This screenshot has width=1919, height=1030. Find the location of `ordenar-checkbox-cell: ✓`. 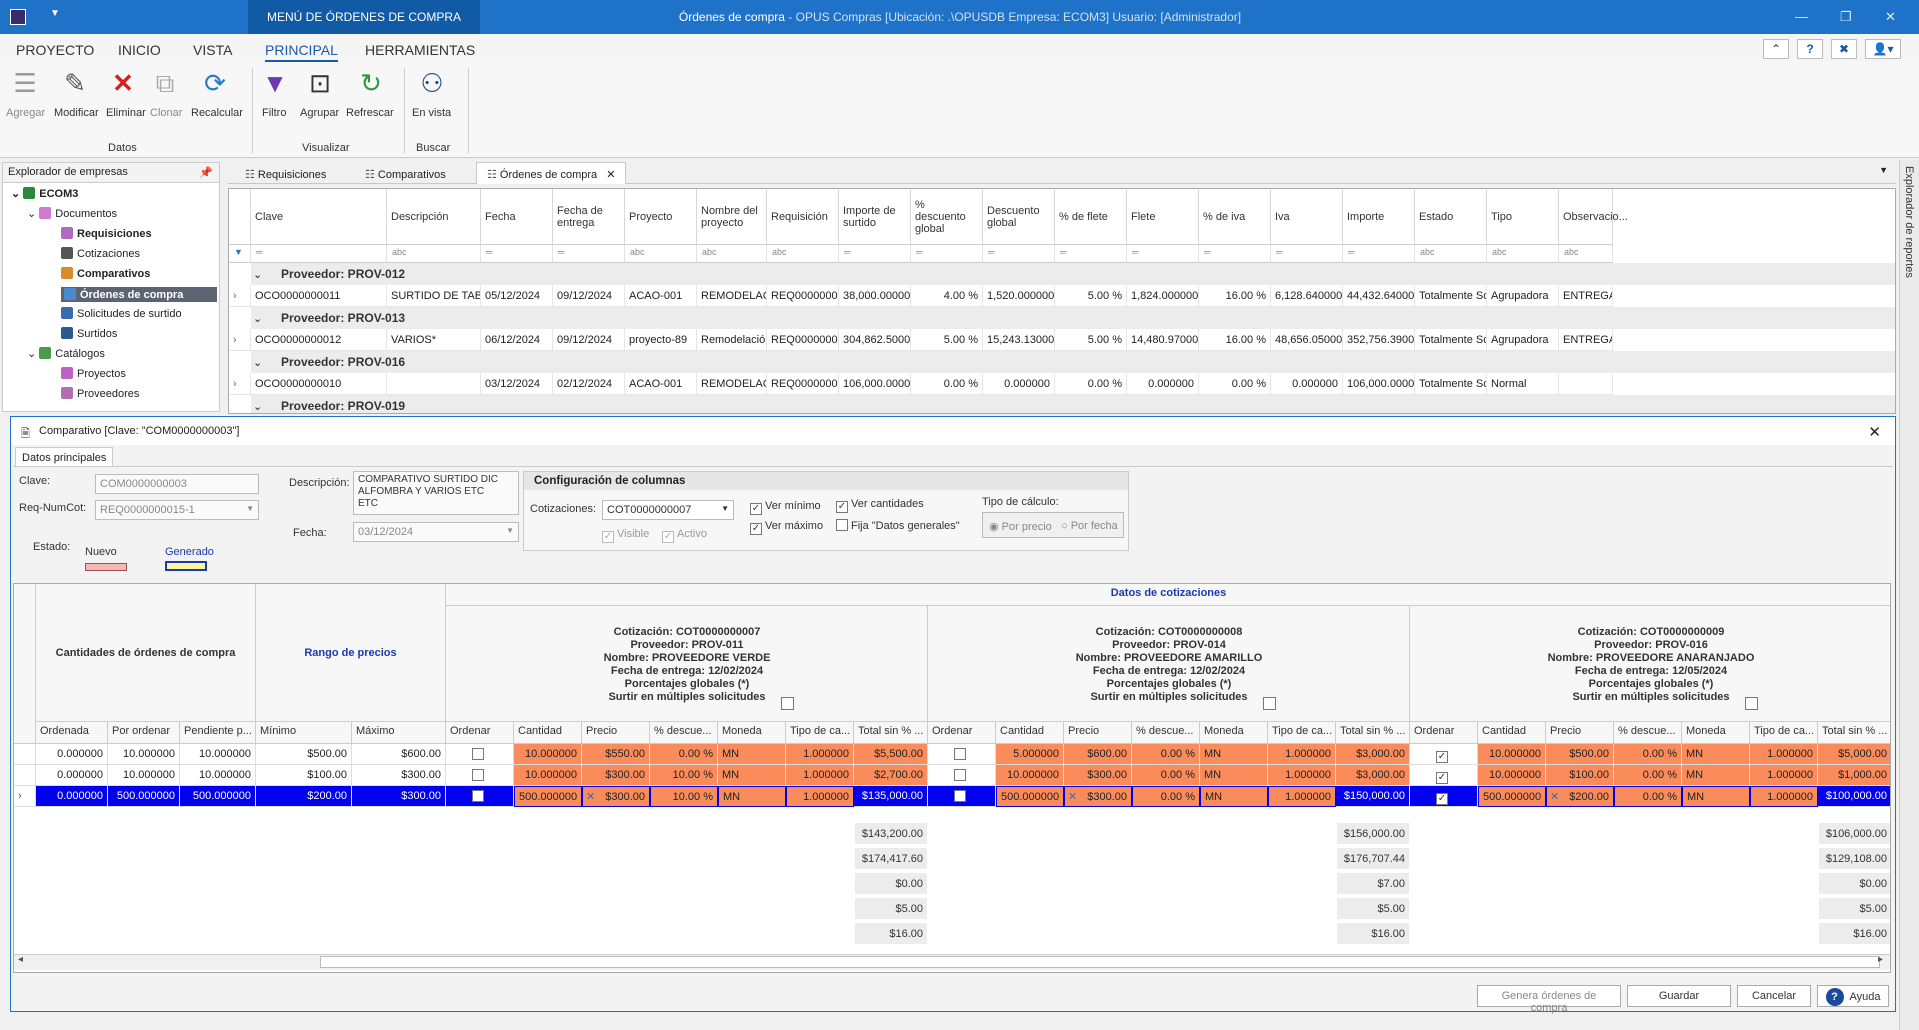

ordenar-checkbox-cell: ✓ is located at coordinates (1444, 775).